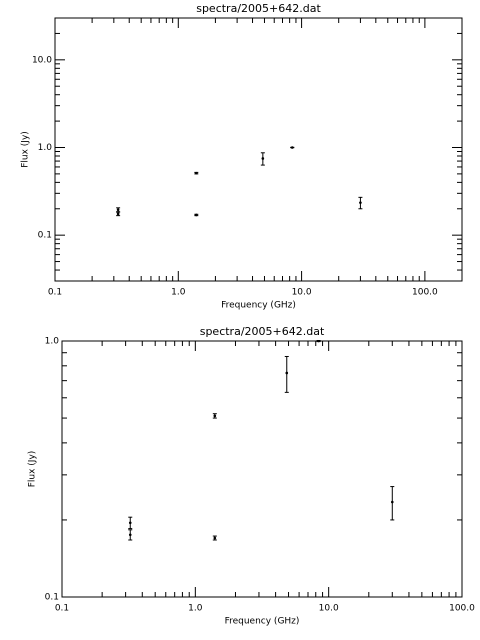 The height and width of the screenshot is (640, 480). What do you see at coordinates (239, 181) in the screenshot?
I see `data-layer` at bounding box center [239, 181].